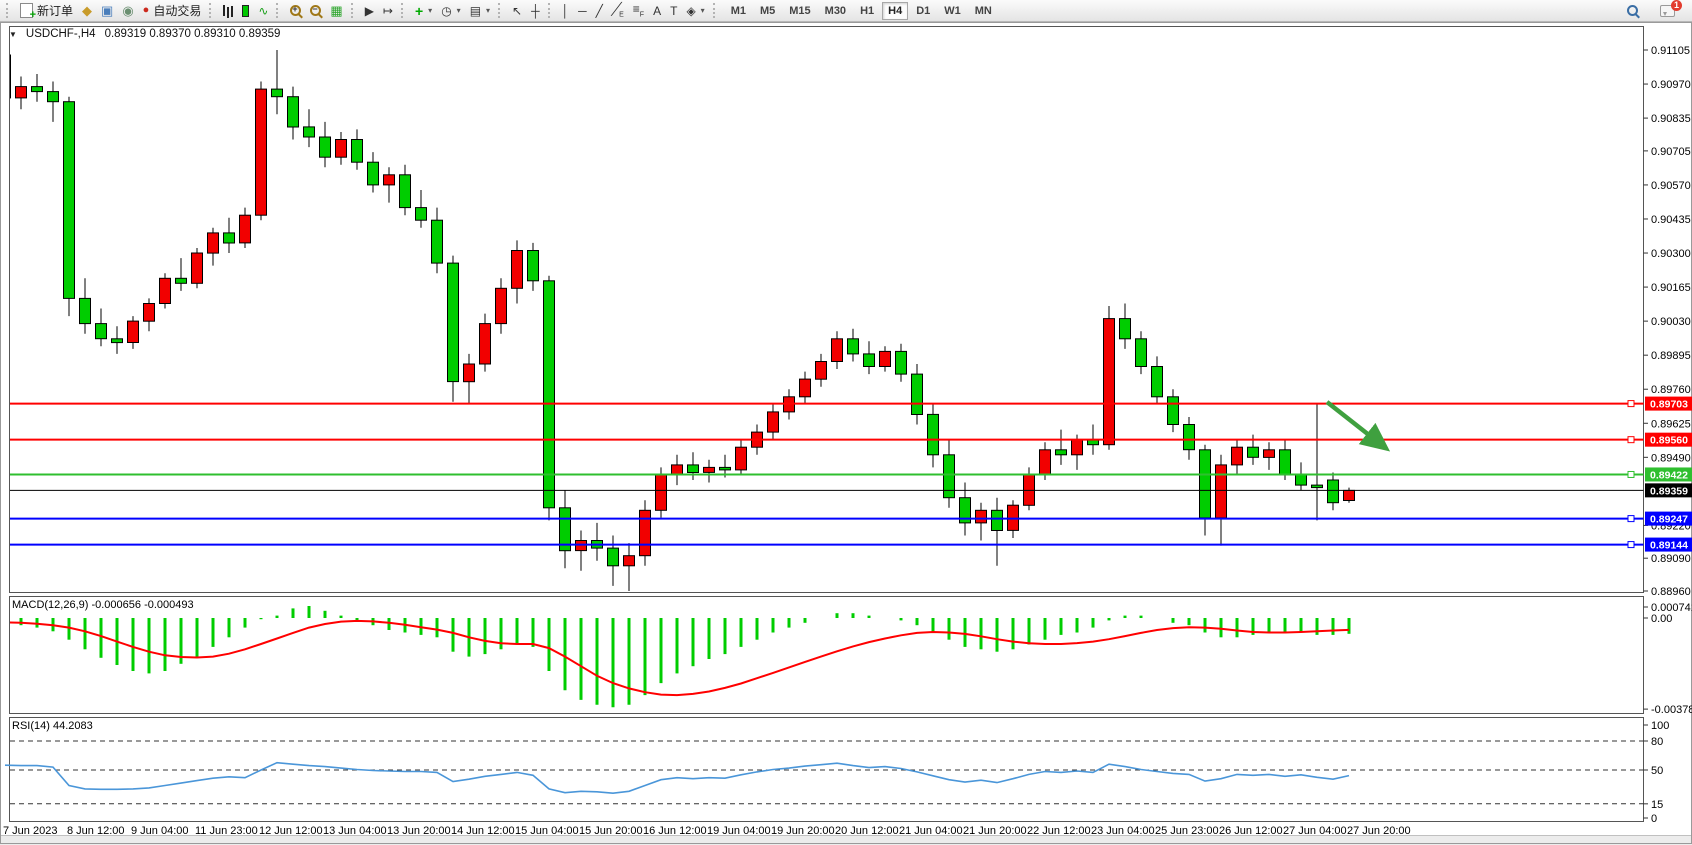 This screenshot has width=1692, height=845. I want to click on chart-shift-icon: ↦, so click(388, 11).